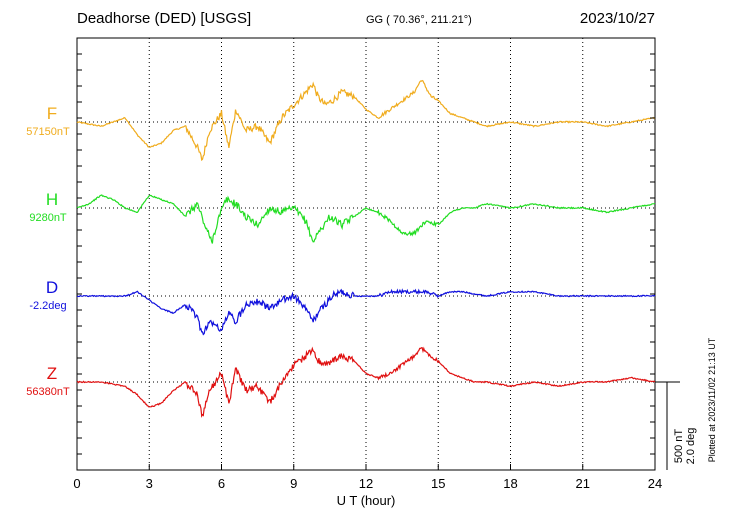 This screenshot has width=730, height=525. I want to click on series-baseline-F: 57150nT, so click(48, 132).